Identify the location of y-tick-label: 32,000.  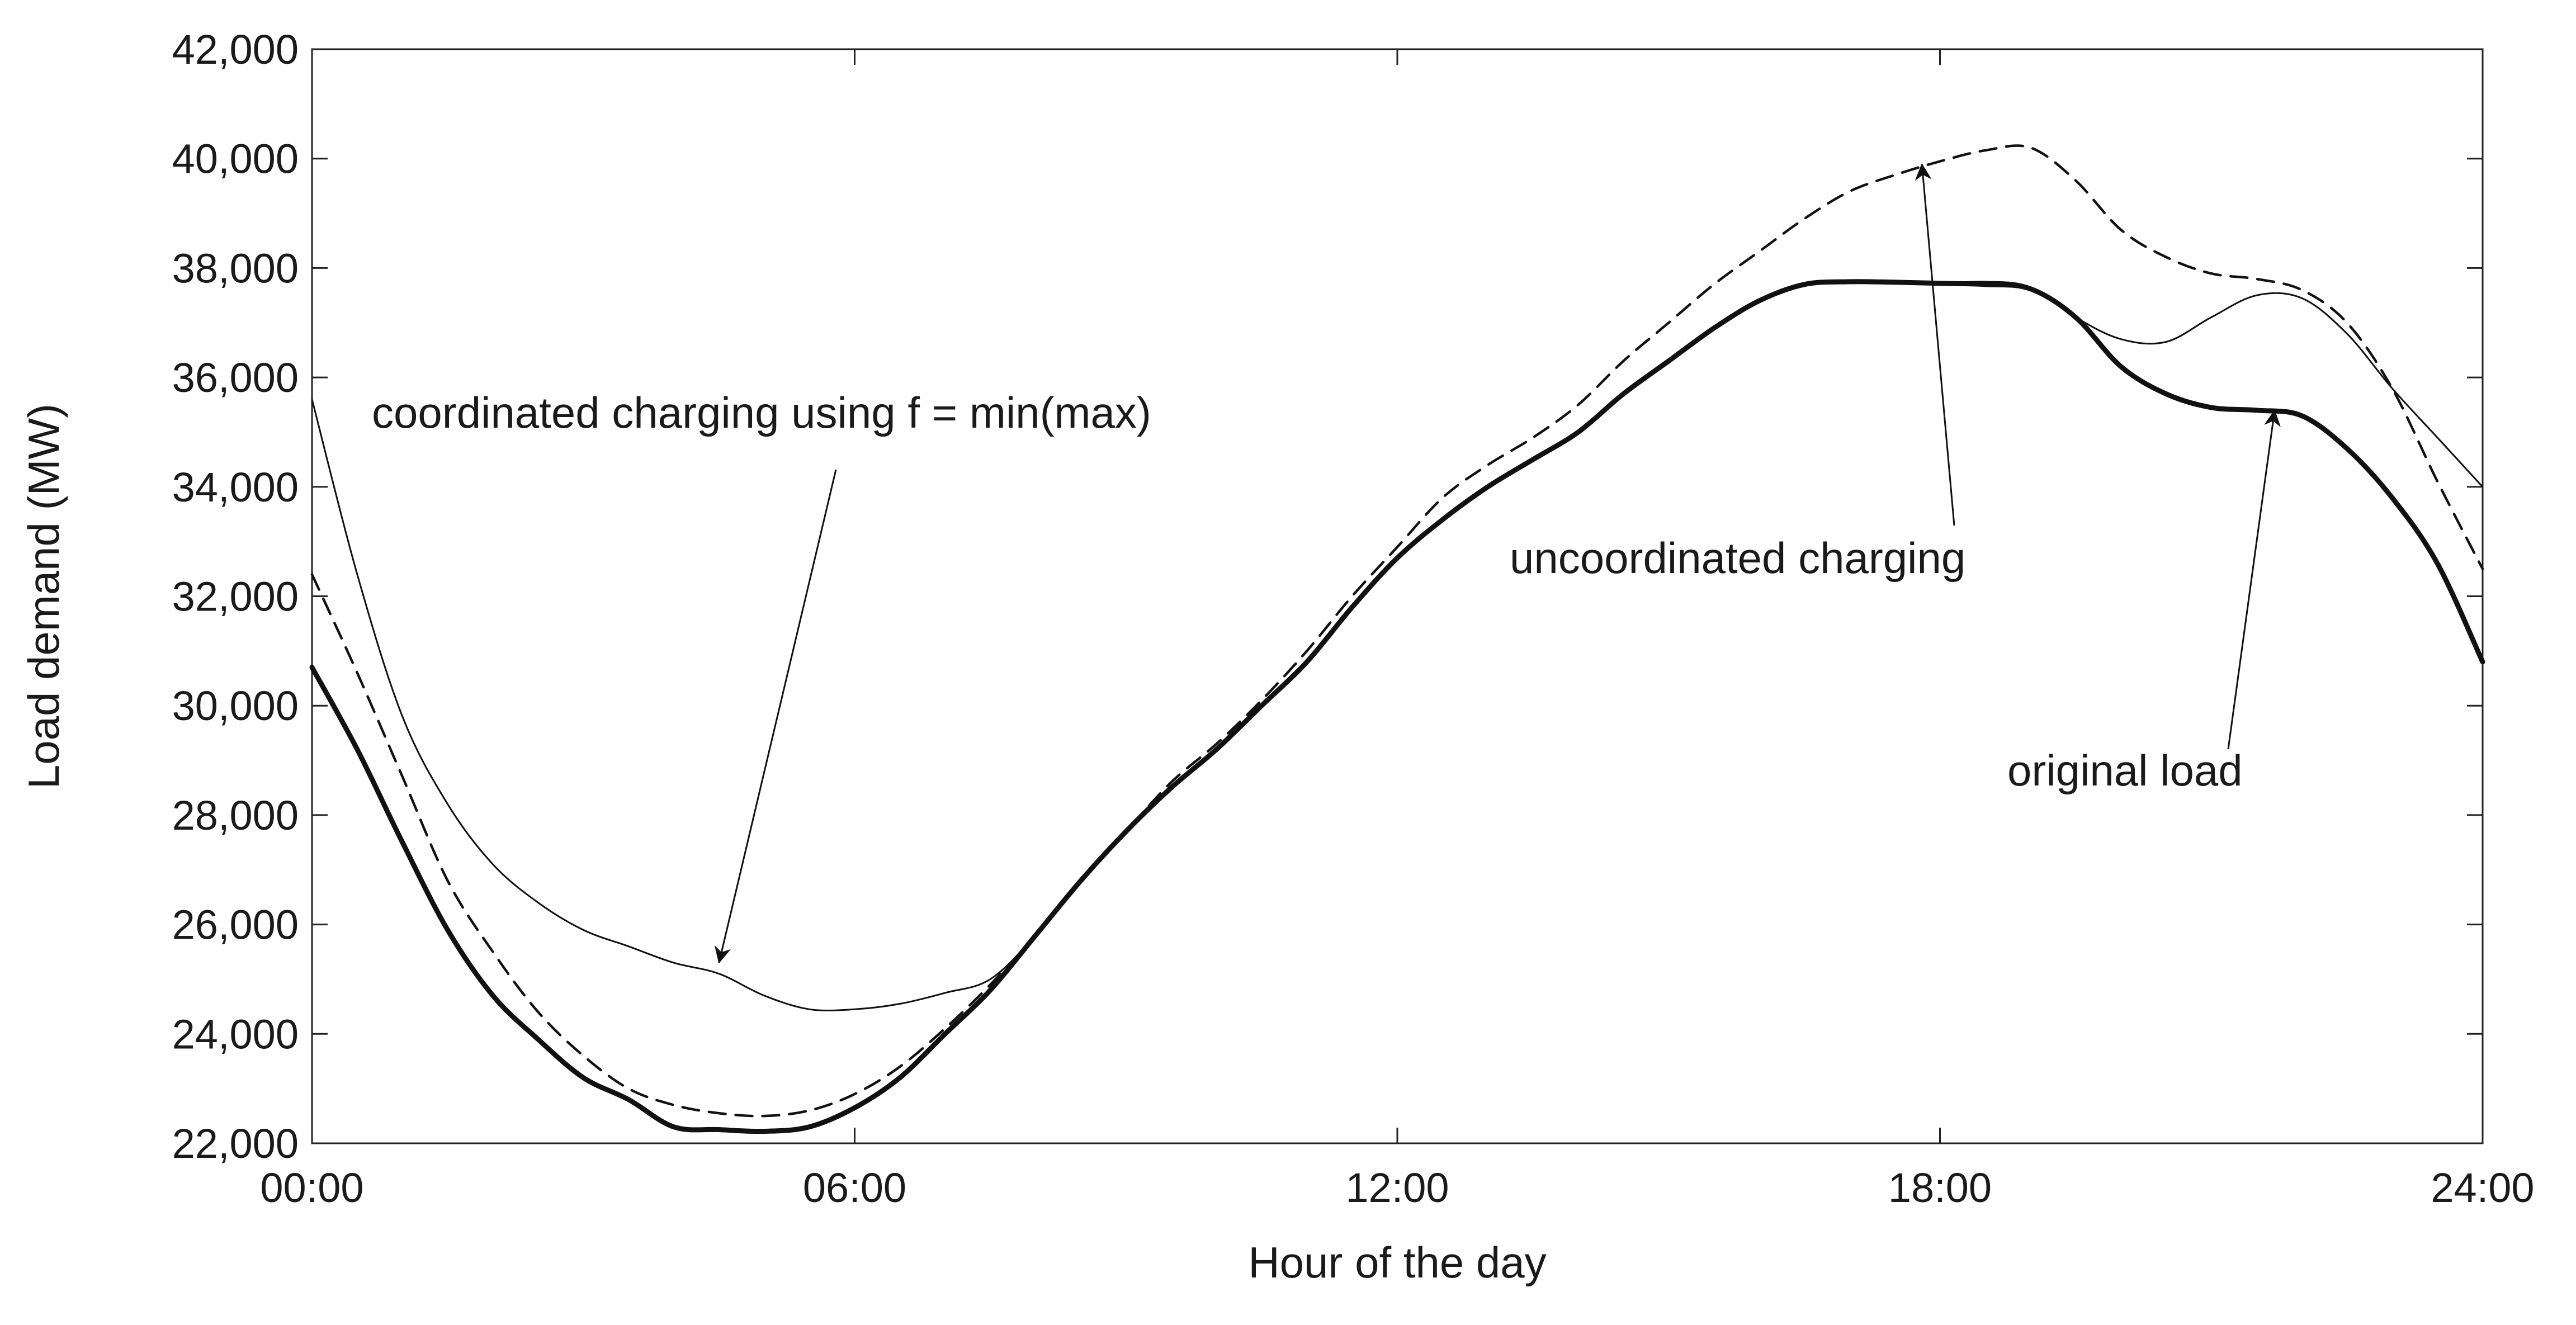
(236, 597).